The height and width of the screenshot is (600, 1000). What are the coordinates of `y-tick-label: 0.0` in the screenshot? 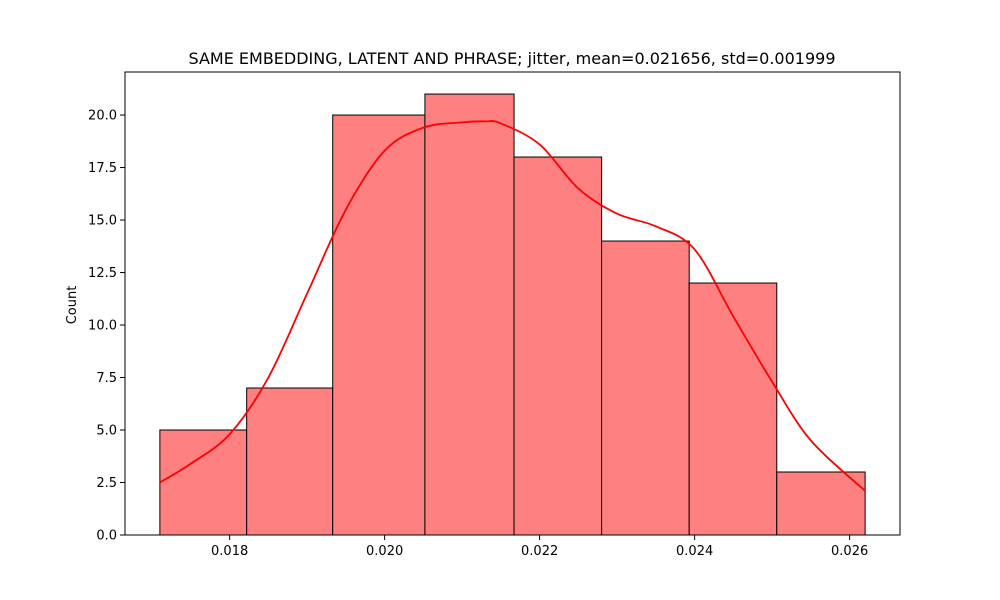 It's located at (106, 536).